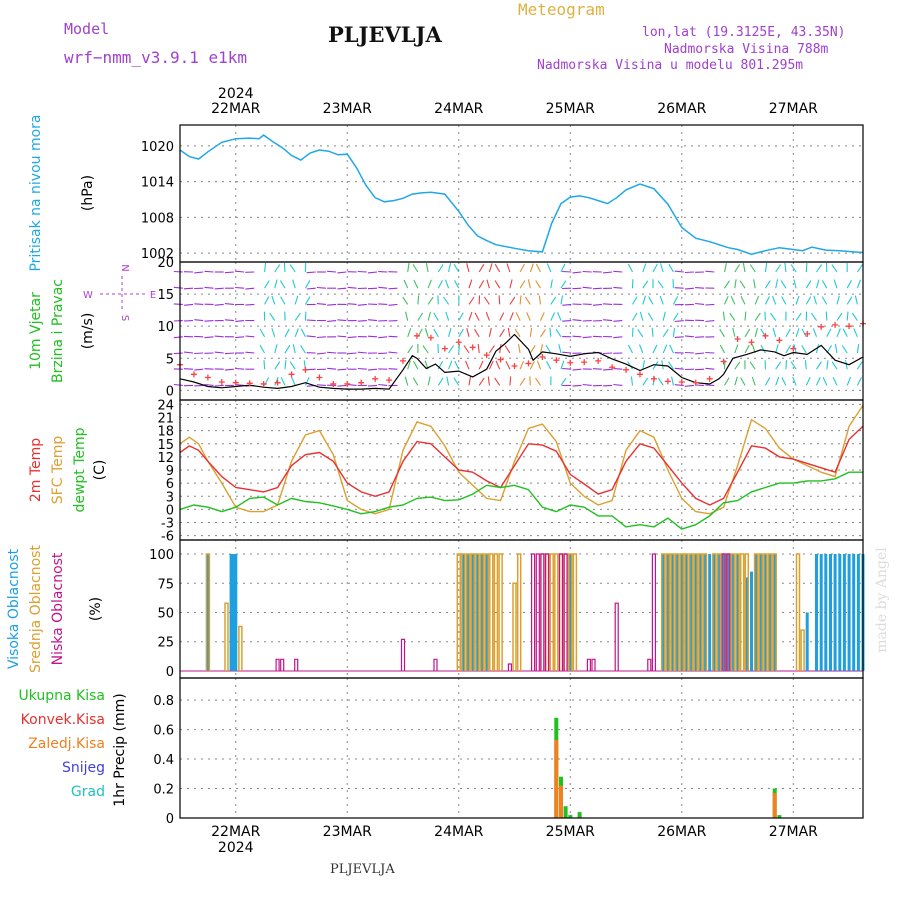 The image size is (900, 900). What do you see at coordinates (458, 832) in the screenshot?
I see `xtick-bottom-2: 24MAR` at bounding box center [458, 832].